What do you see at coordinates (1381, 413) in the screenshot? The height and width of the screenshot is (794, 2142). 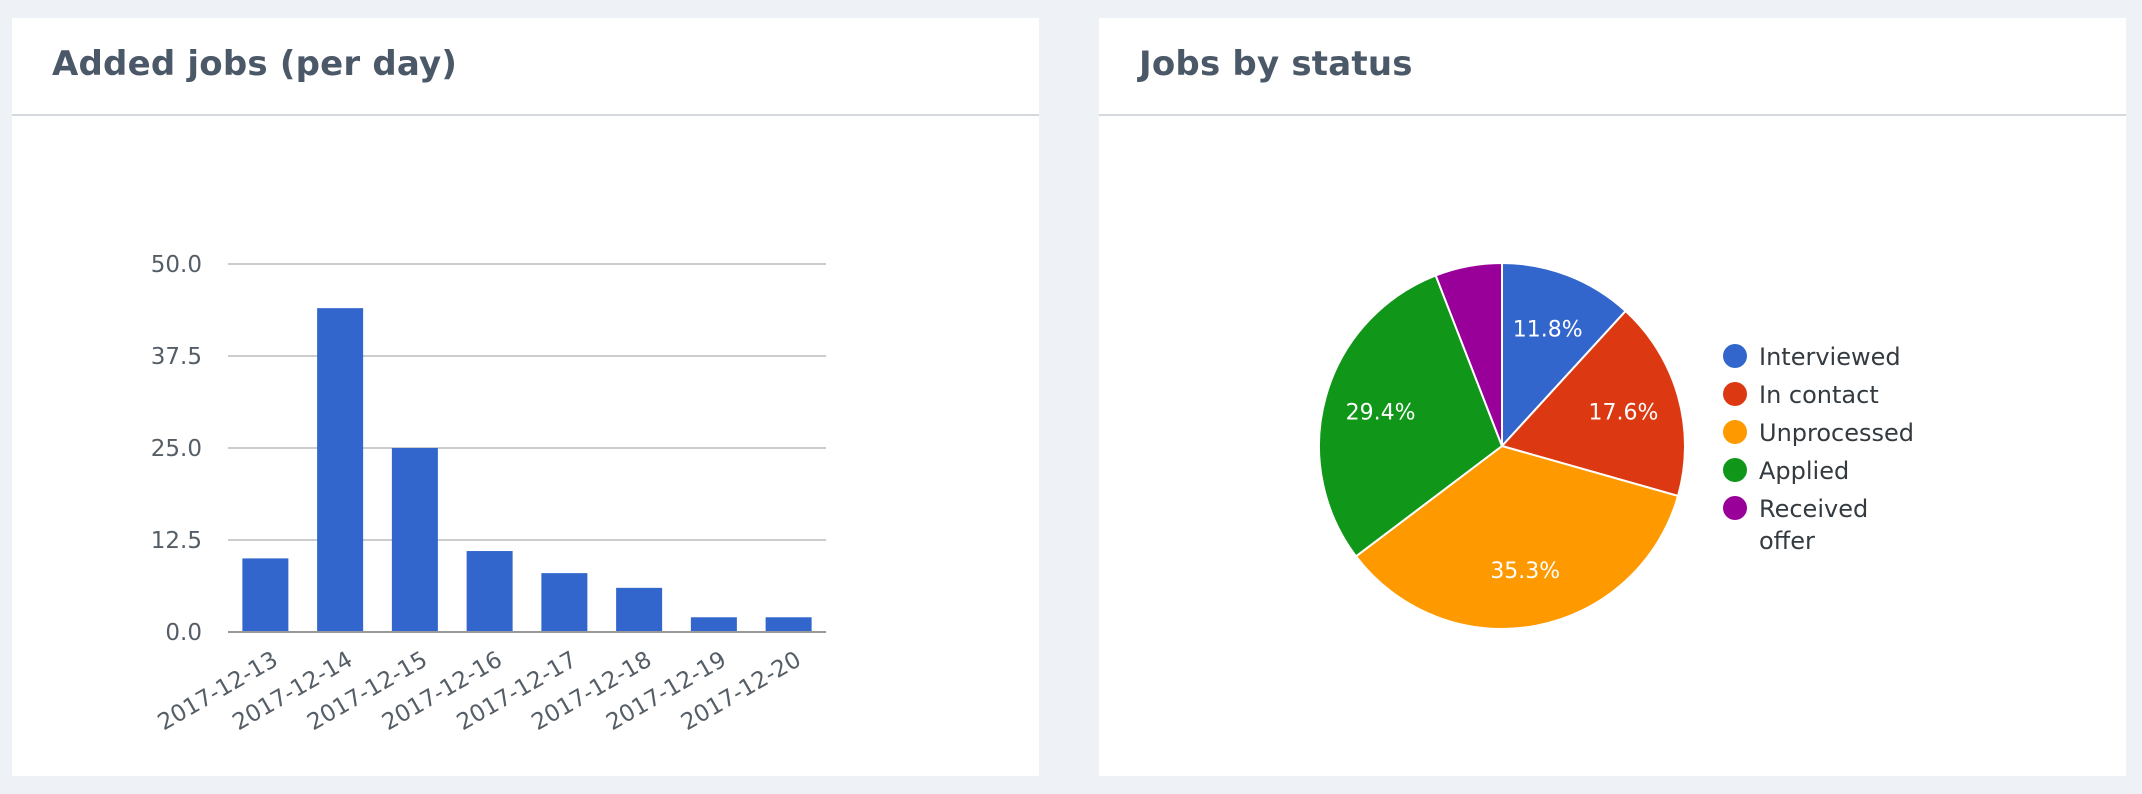 I see `slice-percent-label: 29.4%` at bounding box center [1381, 413].